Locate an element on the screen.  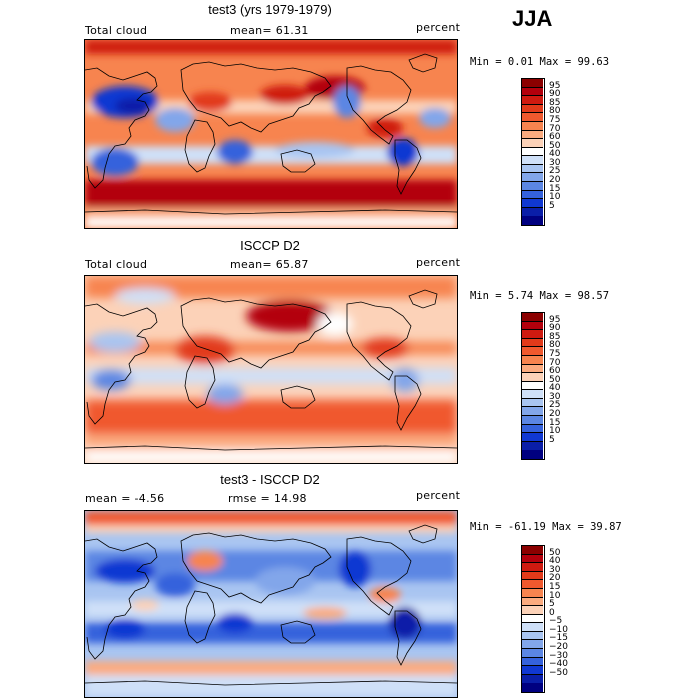
panel-1-colorbar-label: 50 is located at coordinates (555, 145).